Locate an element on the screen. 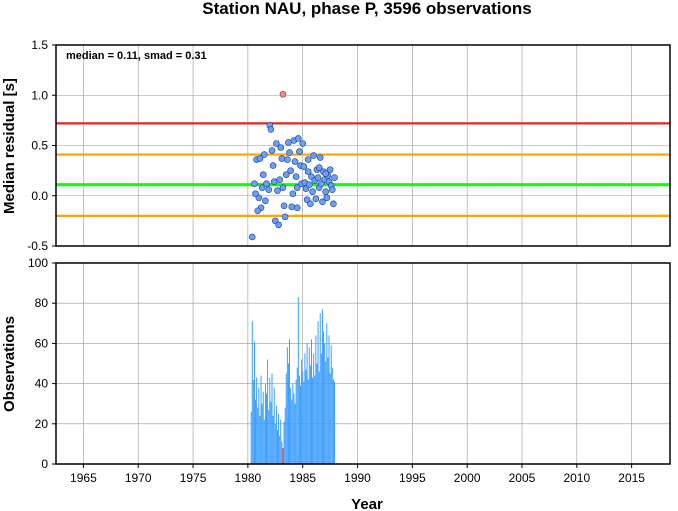 The image size is (678, 511). residual-tick-label: 0.0 is located at coordinates (39, 196).